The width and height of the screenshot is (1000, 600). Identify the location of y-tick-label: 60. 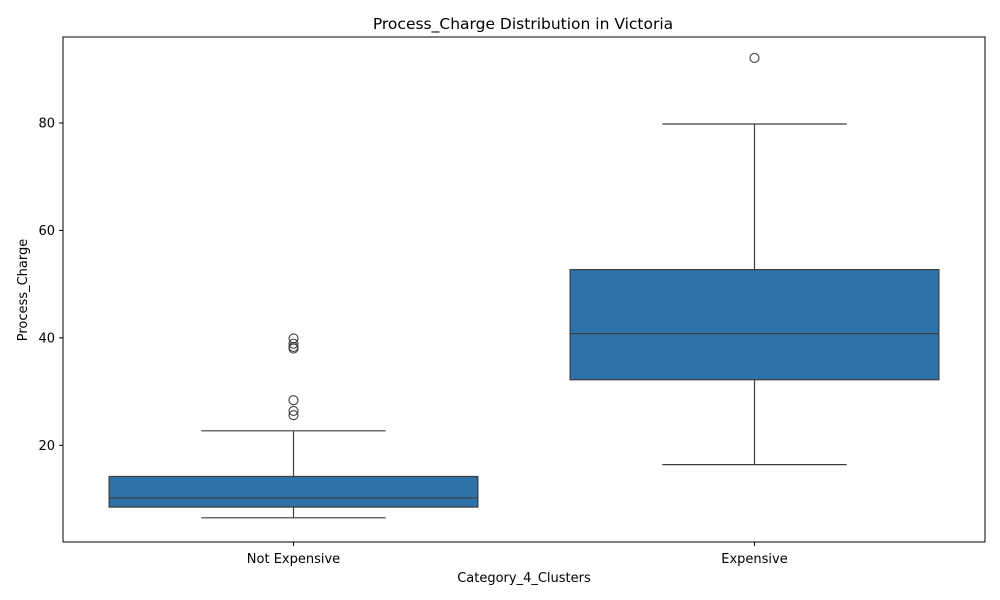
(46, 231).